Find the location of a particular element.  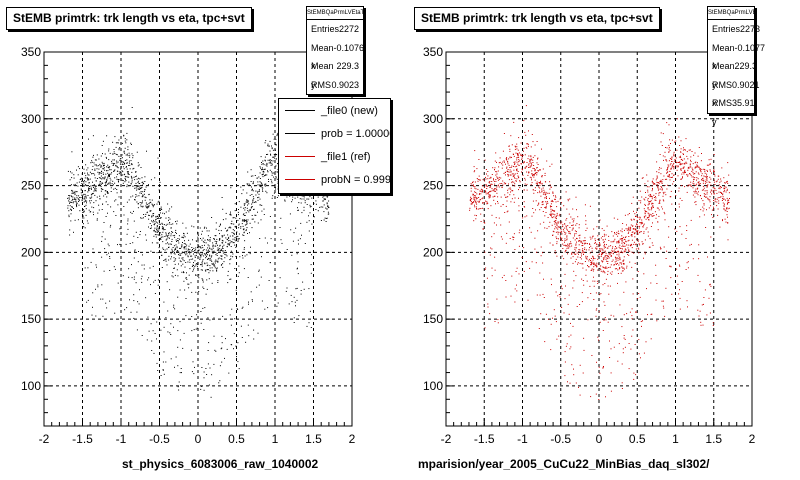

legend-entry: _file1 (ref) is located at coordinates (334, 156).